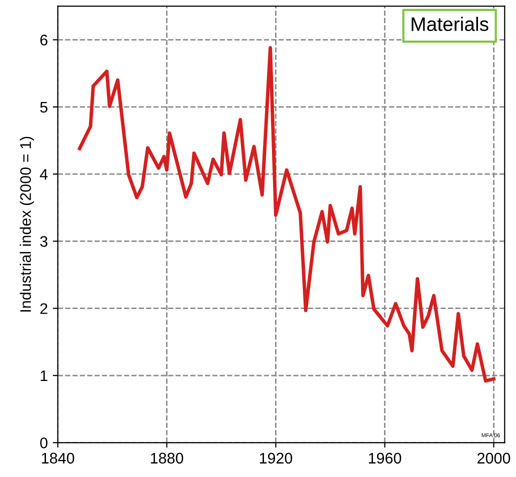 This screenshot has height=477, width=516. I want to click on chart-title: Materials, so click(450, 24).